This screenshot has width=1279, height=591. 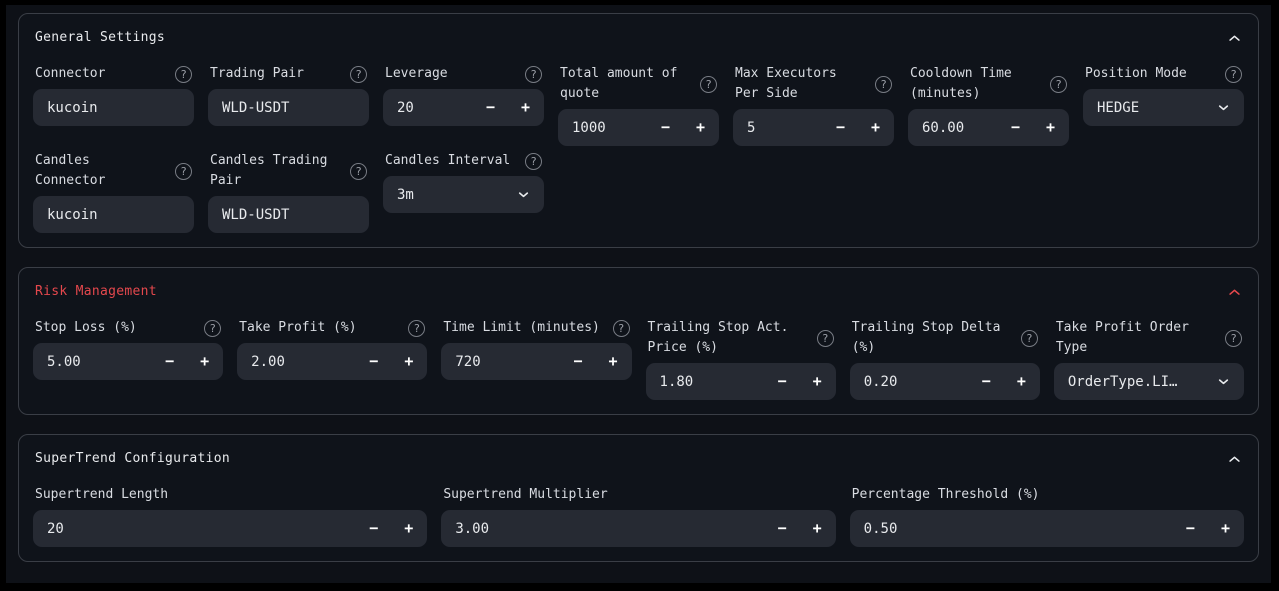 What do you see at coordinates (988, 105) in the screenshot?
I see `field-cooldown-time: Cooldown Time (minutes) ? 60.00 − +` at bounding box center [988, 105].